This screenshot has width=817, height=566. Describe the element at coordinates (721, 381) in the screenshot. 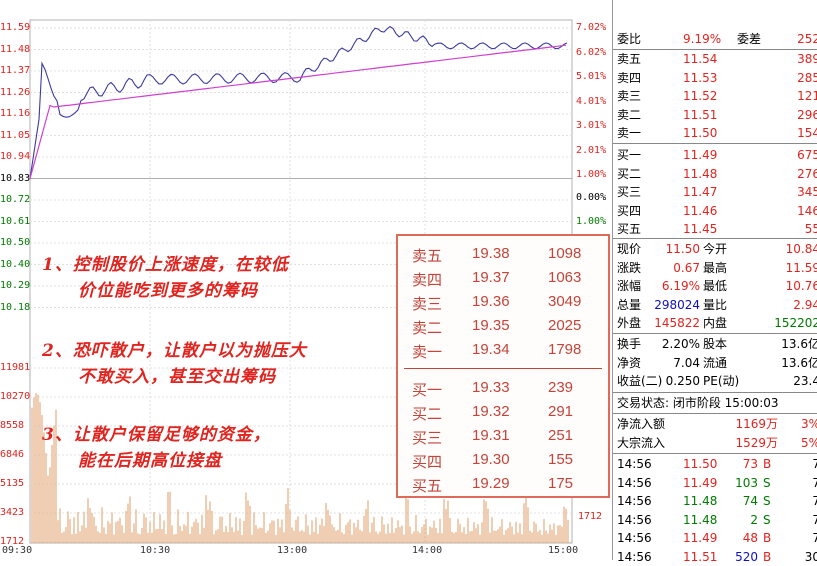

I see `stat2-label-2: PE(动)` at that location.